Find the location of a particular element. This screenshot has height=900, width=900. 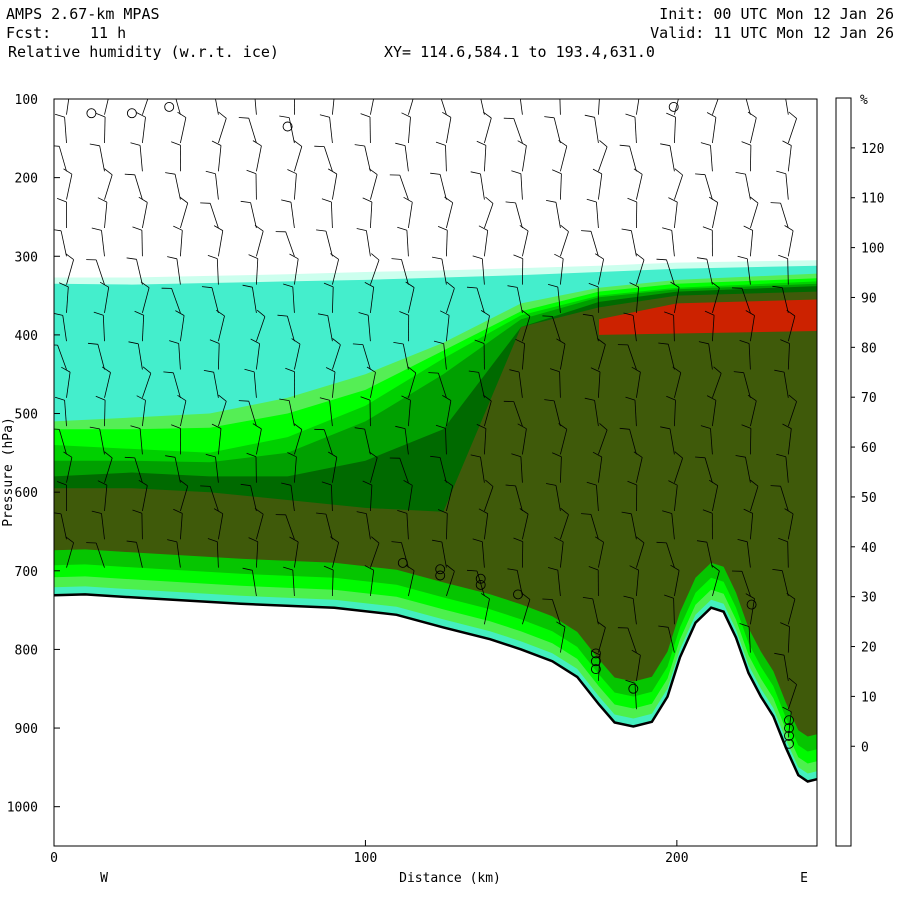

y-tick-label: 900 is located at coordinates (26, 729).